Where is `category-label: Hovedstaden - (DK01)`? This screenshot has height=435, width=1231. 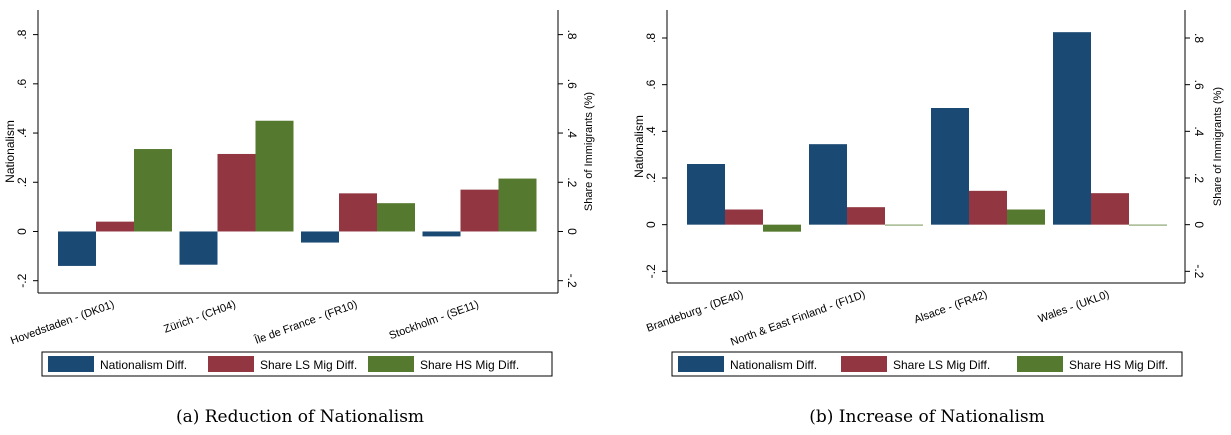
category-label: Hovedstaden - (DK01) is located at coordinates (62, 323).